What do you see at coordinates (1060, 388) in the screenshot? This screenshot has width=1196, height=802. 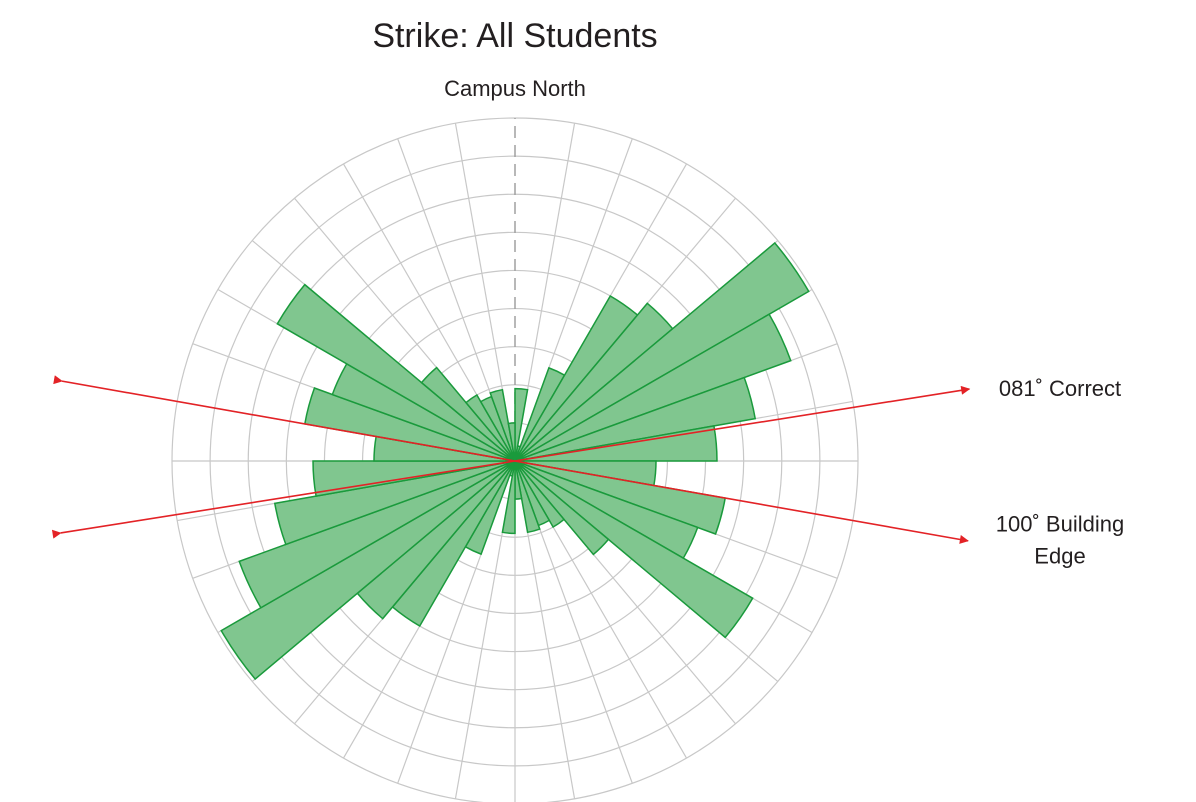 I see `bearing-label: 081˚ Correct` at bounding box center [1060, 388].